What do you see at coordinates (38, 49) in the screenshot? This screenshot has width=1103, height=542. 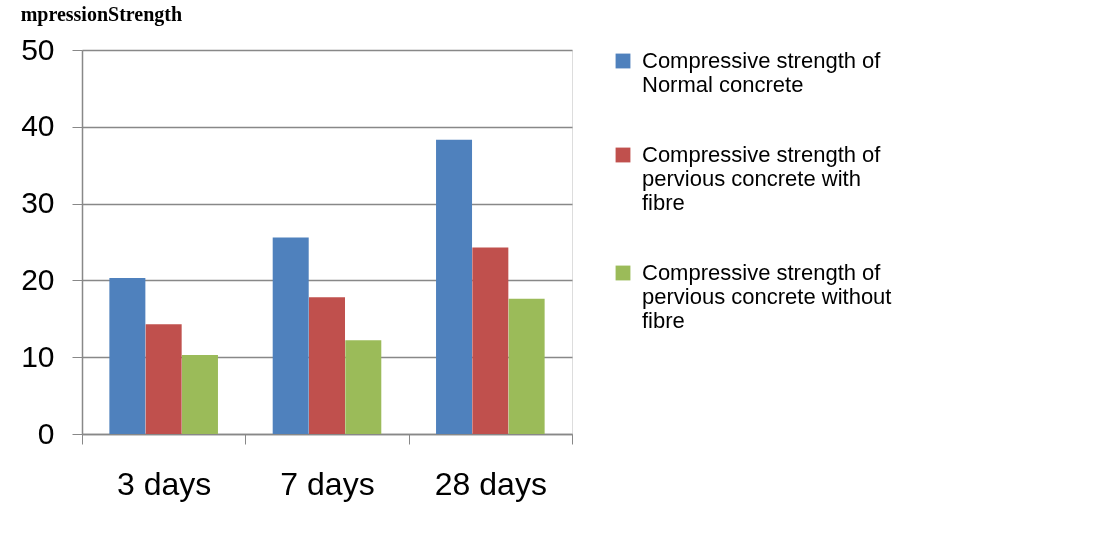 I see `y-tick-label: 50` at bounding box center [38, 49].